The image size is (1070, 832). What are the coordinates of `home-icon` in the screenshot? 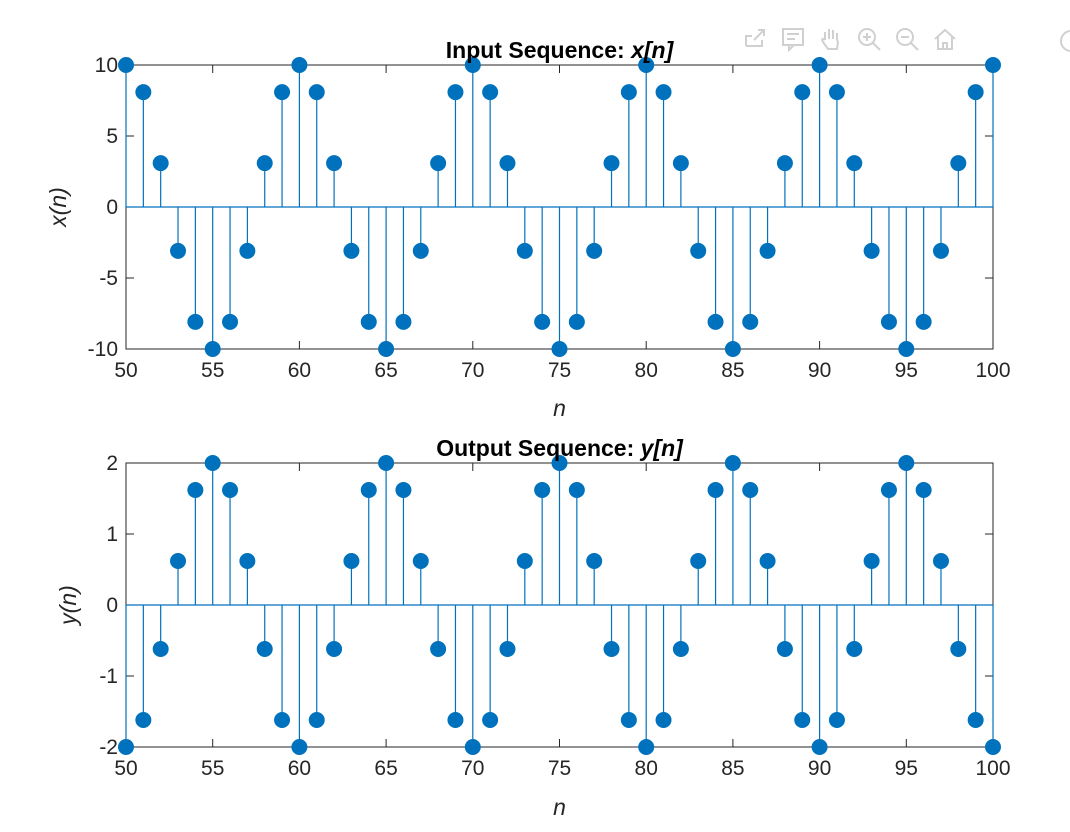 It's located at (945, 39).